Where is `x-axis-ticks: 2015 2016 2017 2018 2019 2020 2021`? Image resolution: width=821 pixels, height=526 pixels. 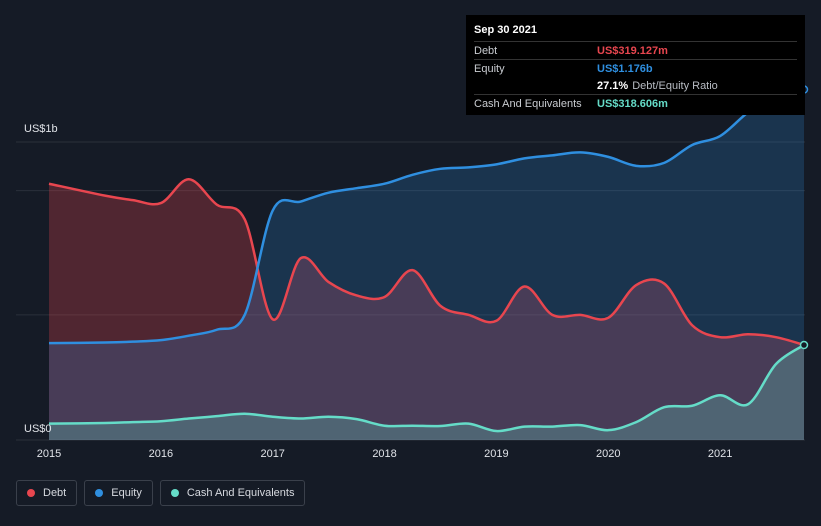 x-axis-ticks: 2015 2016 2017 2018 2019 2020 2021 is located at coordinates (385, 454).